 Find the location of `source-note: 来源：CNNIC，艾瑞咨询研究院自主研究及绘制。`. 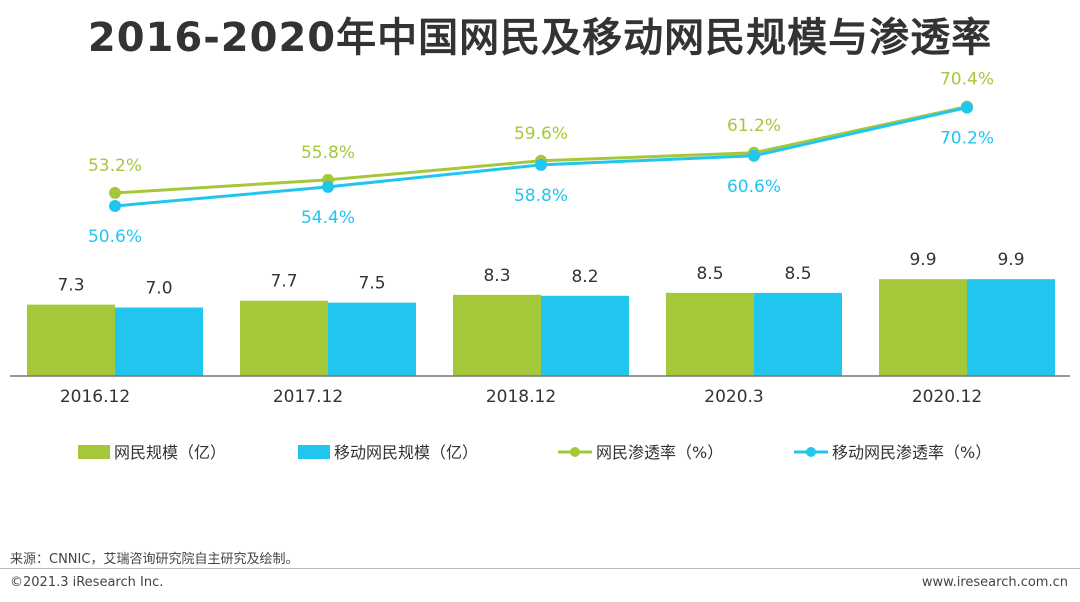

source-note: 来源：CNNIC，艾瑞咨询研究院自主研究及绘制。 is located at coordinates (154, 559).